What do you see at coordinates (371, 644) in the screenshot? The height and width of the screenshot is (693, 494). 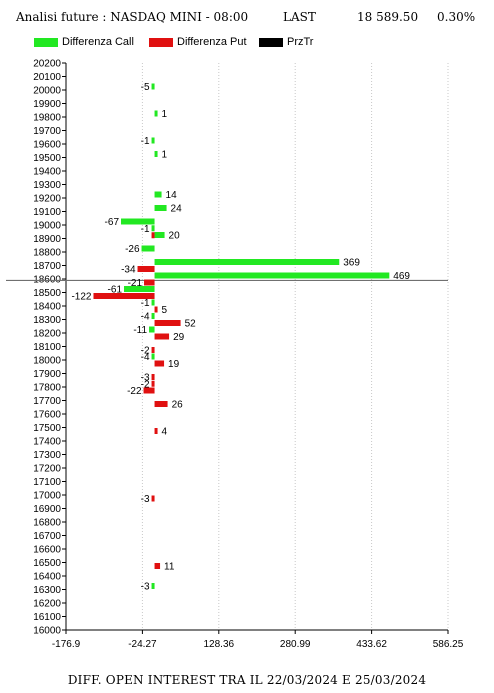 I see `x-tick-label: 433.62` at bounding box center [371, 644].